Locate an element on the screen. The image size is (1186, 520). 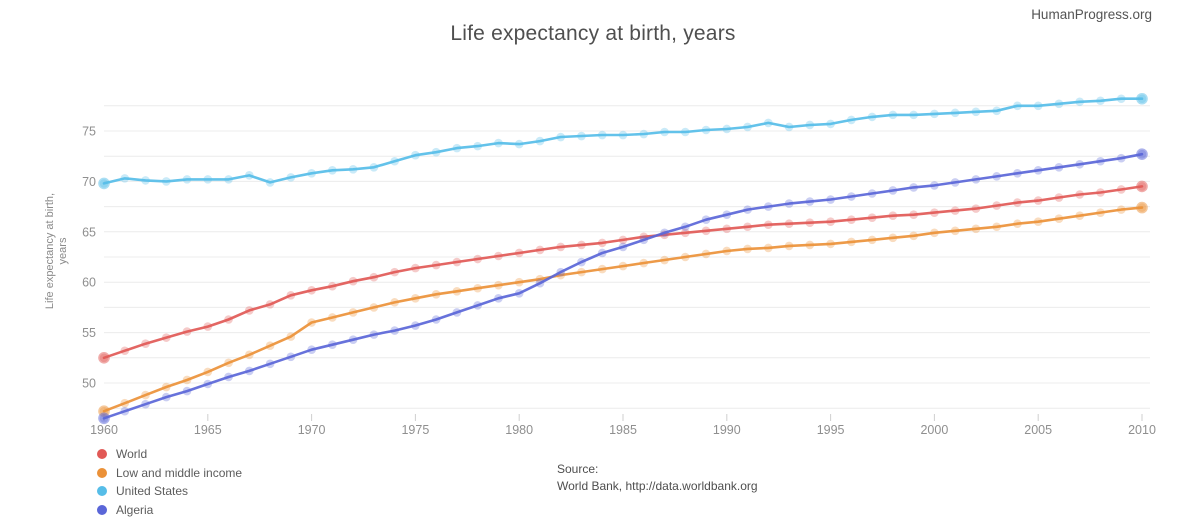
x-tick-label: 1995 is located at coordinates (831, 430).